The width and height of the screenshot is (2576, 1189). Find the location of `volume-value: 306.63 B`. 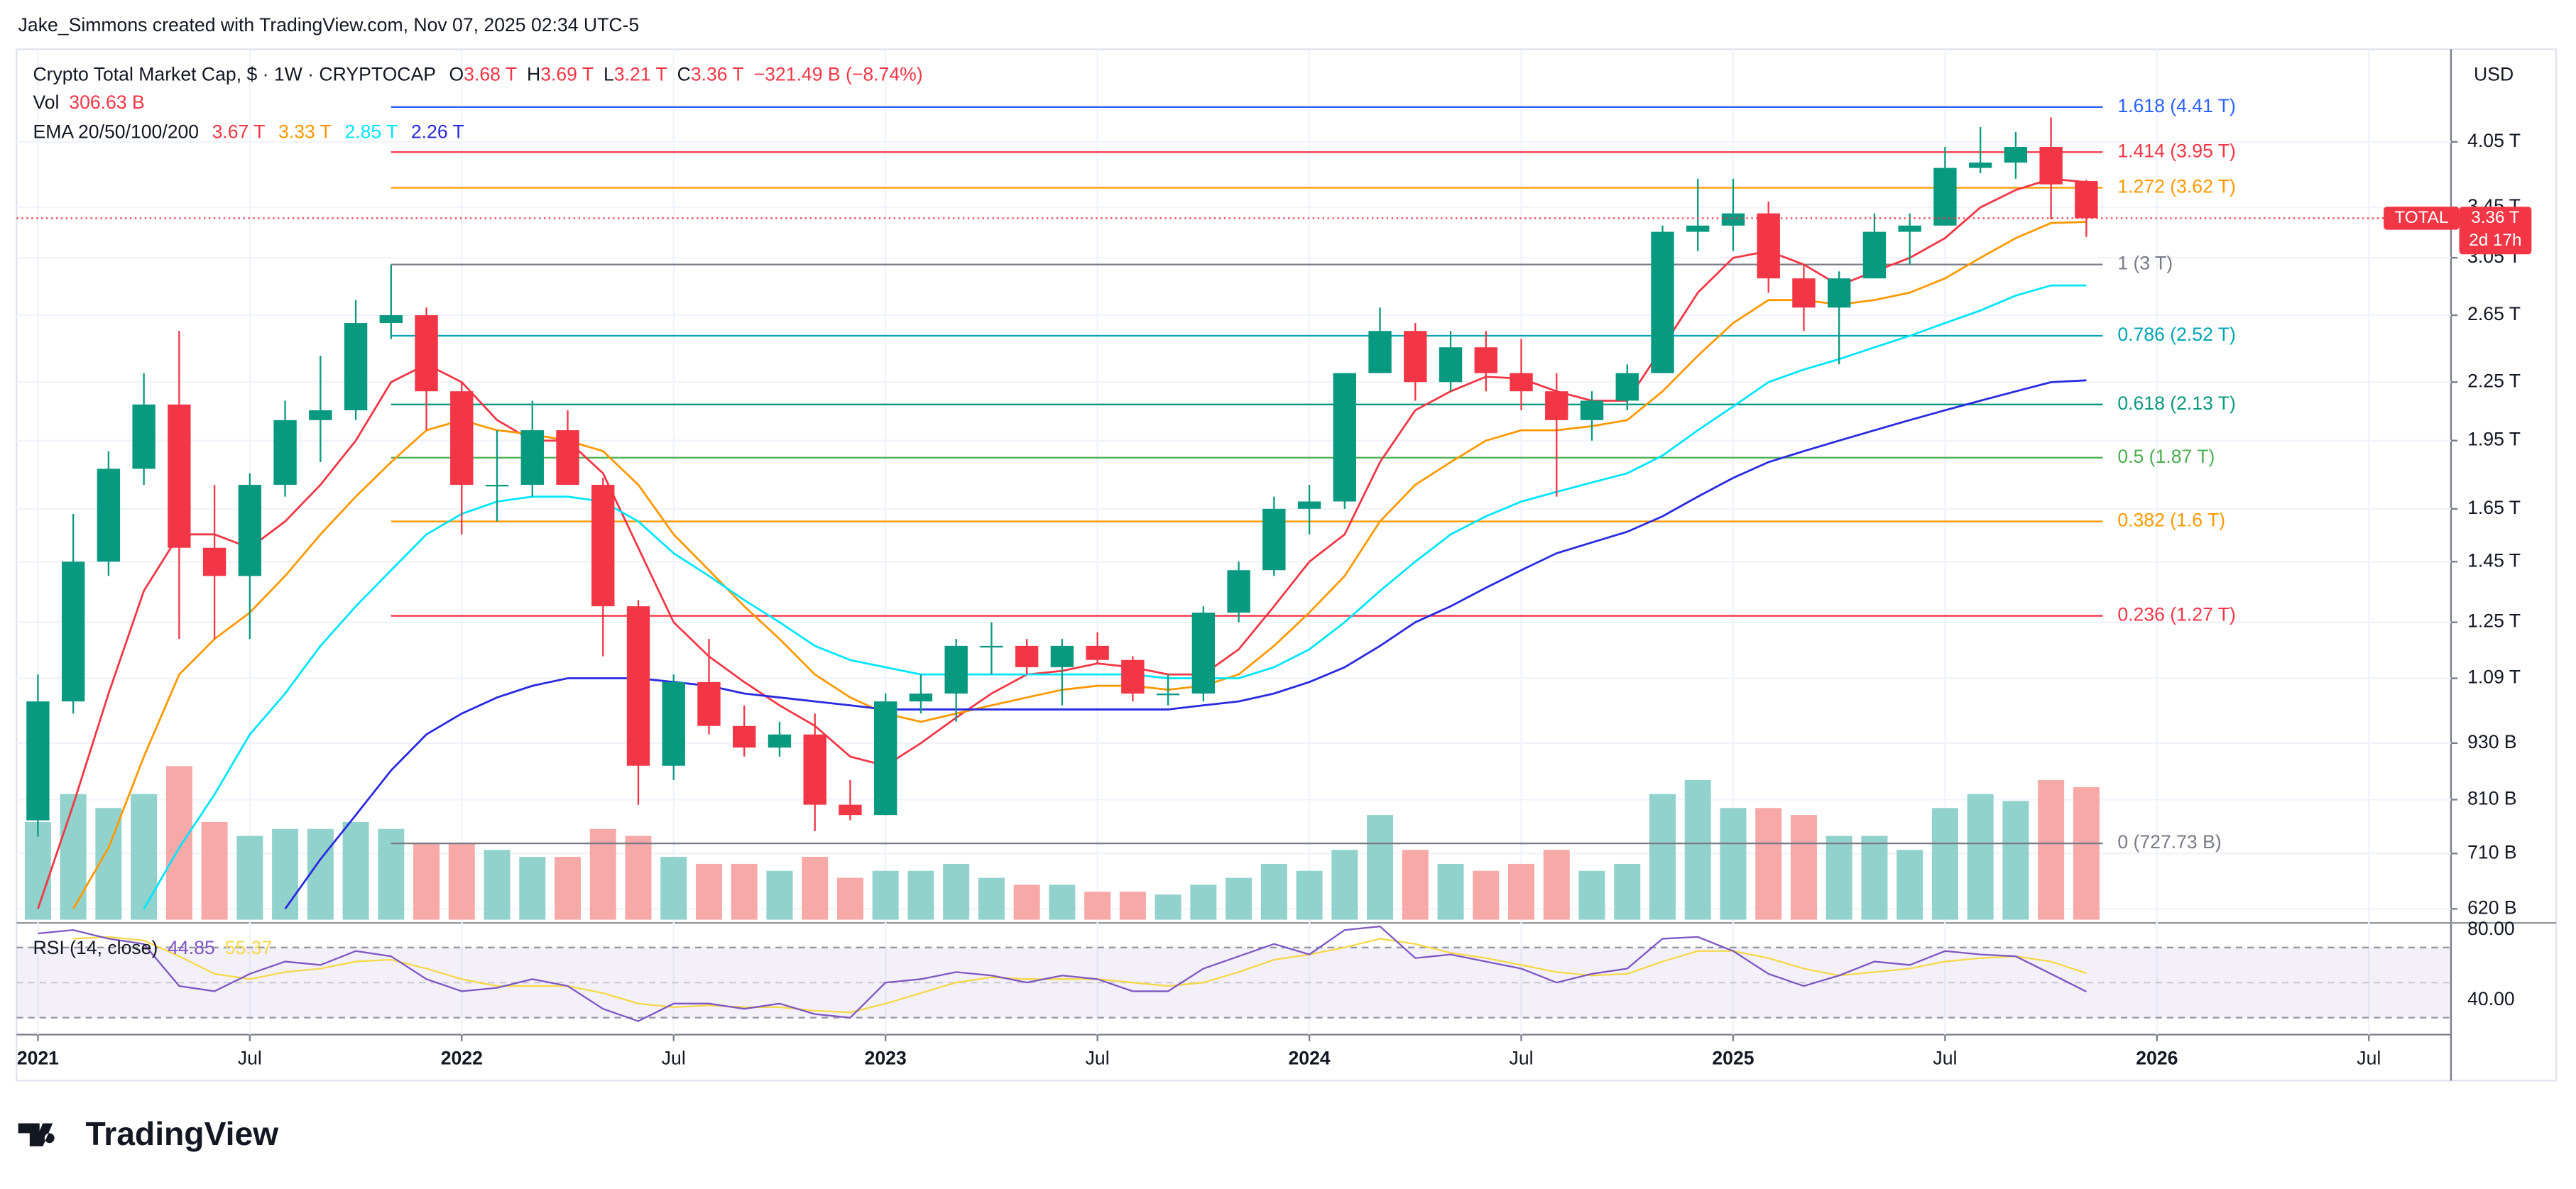

volume-value: 306.63 B is located at coordinates (106, 102).